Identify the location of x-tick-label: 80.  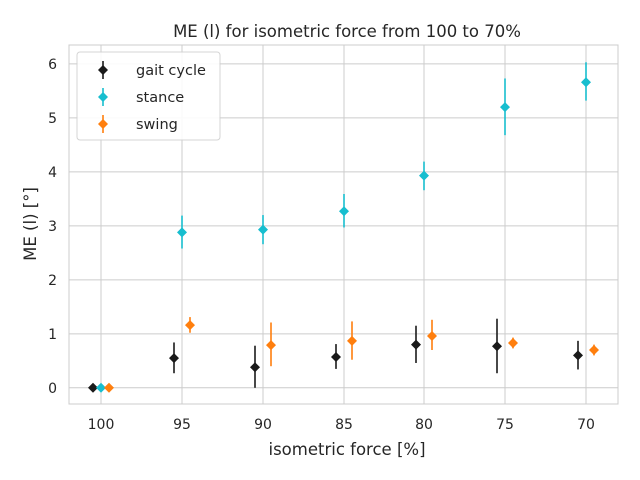
(424, 425).